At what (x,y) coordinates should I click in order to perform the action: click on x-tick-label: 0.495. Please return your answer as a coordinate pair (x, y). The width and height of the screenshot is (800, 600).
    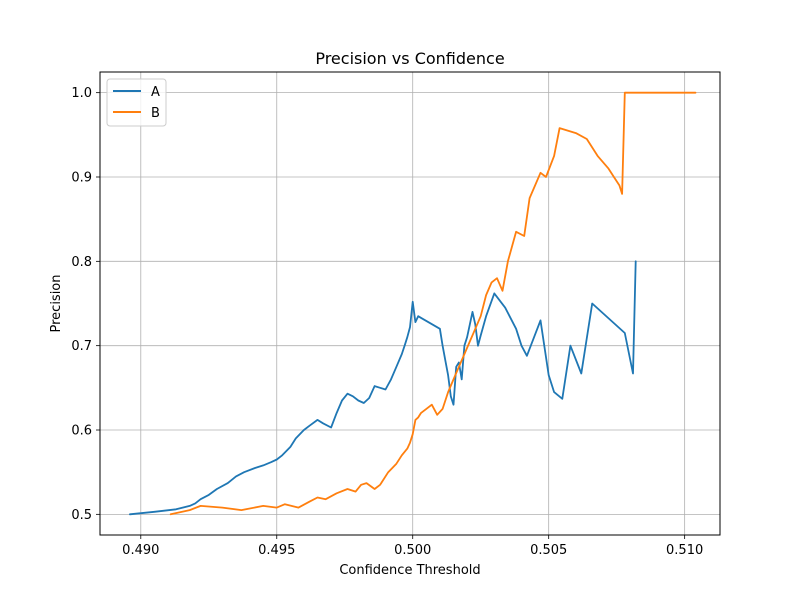
    Looking at the image, I should click on (276, 550).